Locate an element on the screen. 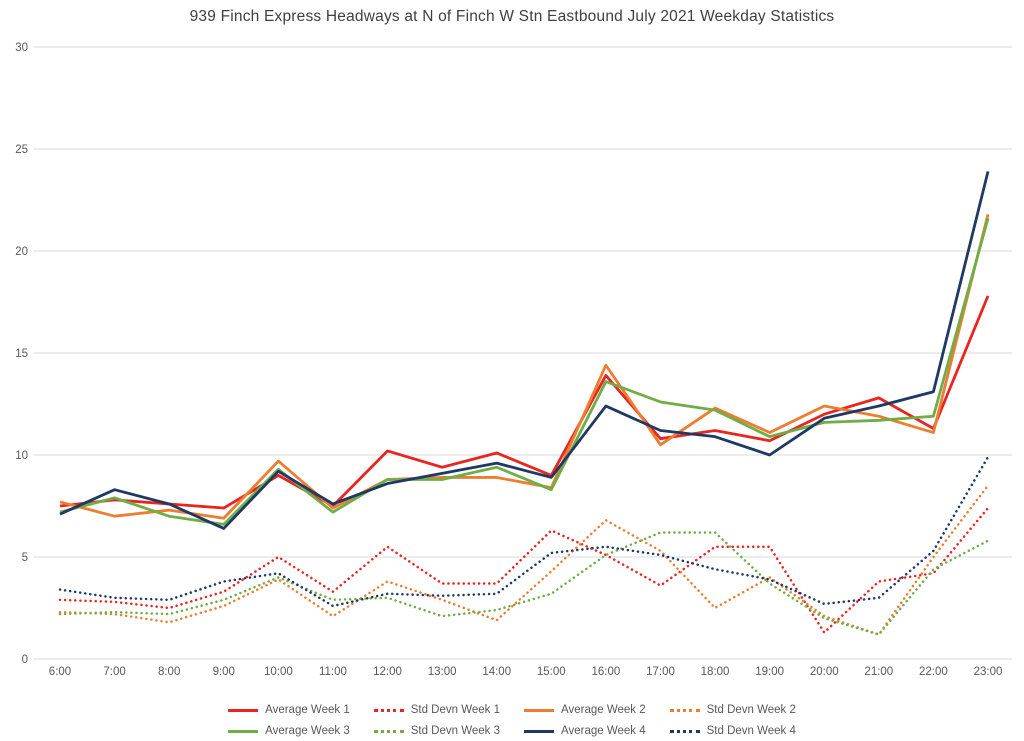 The width and height of the screenshot is (1024, 741). y-axis-tick-label: 10 is located at coordinates (21, 456).